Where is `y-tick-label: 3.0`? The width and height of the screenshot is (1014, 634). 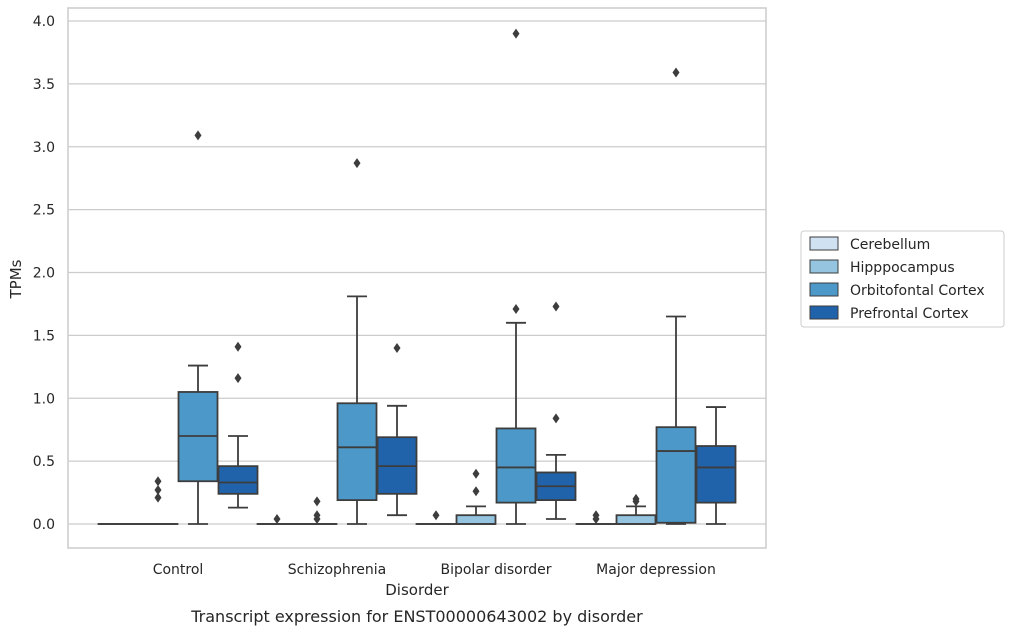
y-tick-label: 3.0 is located at coordinates (44, 148).